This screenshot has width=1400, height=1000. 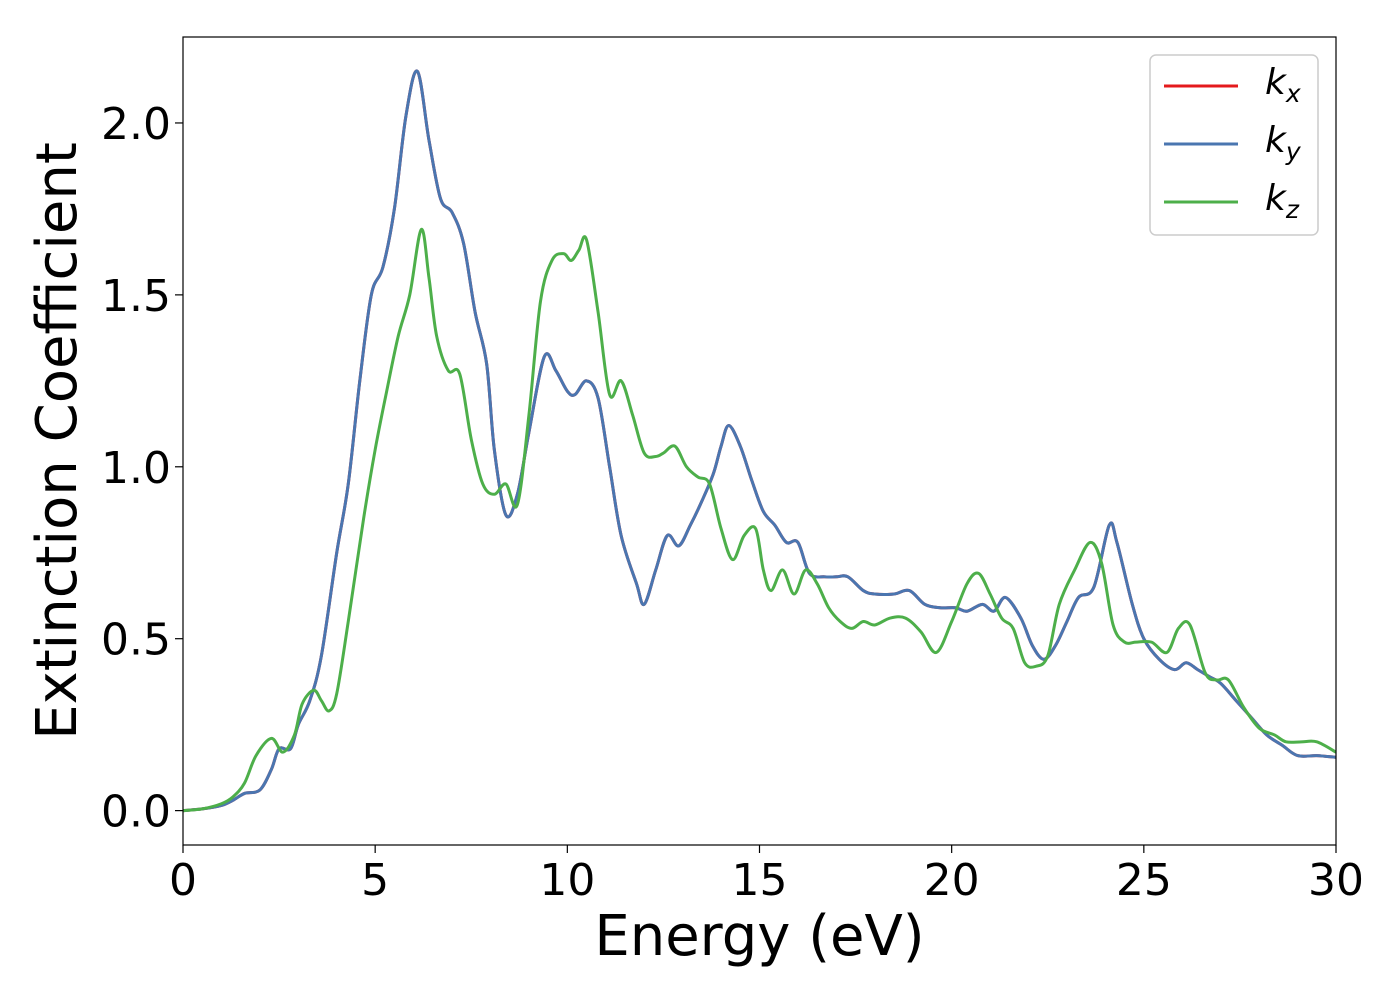 What do you see at coordinates (375, 880) in the screenshot?
I see `x-tick-label: 5` at bounding box center [375, 880].